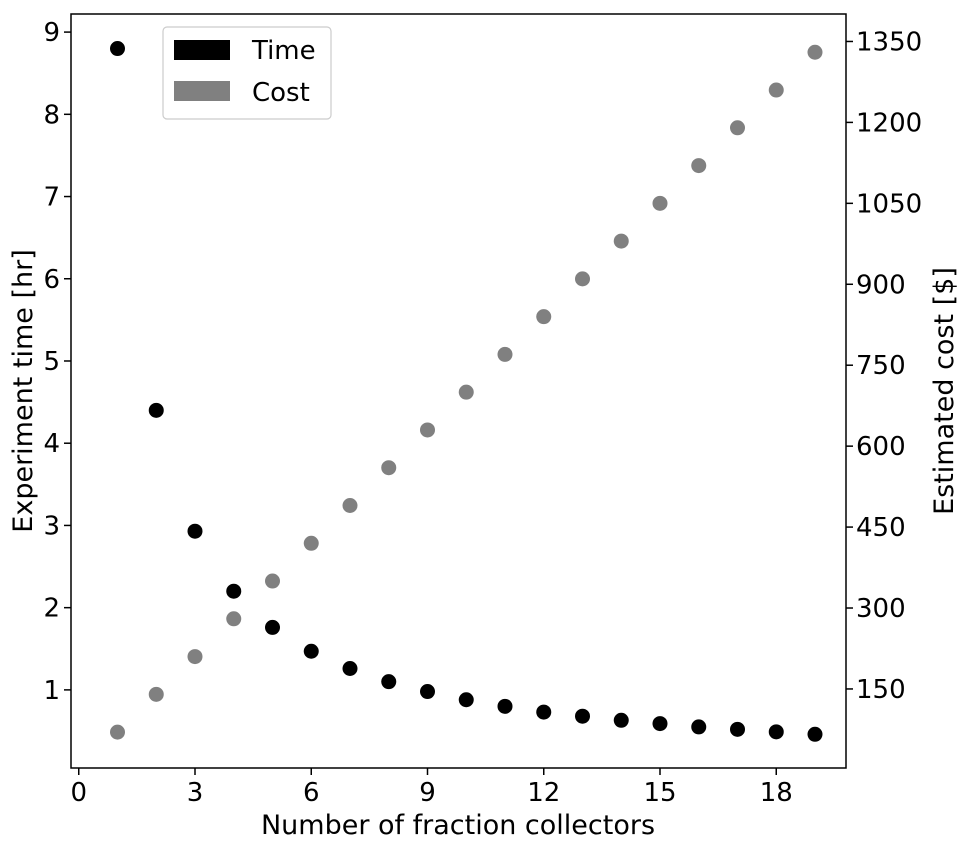  I want to click on right-y-tick-label: 600, so click(881, 447).